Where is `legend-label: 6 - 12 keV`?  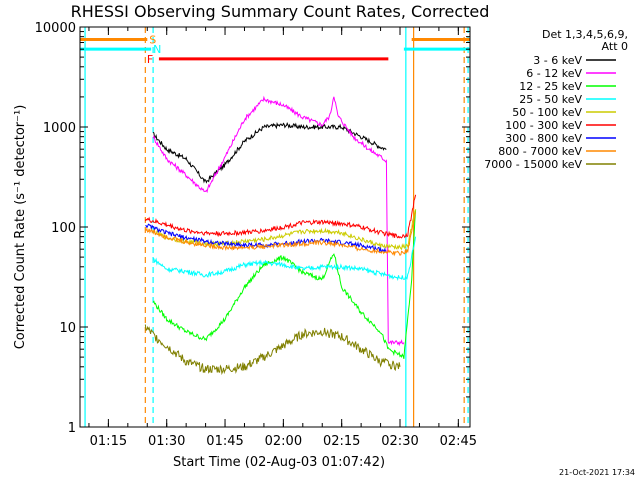 legend-label: 6 - 12 keV is located at coordinates (554, 73).